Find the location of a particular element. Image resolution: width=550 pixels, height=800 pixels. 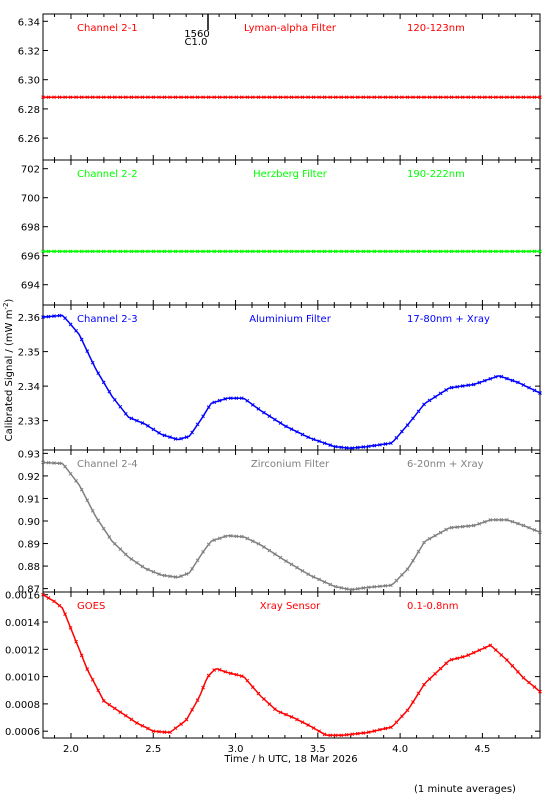

x-axis-label: Time / h UTC, 18 Mar 2026 is located at coordinates (290, 759).